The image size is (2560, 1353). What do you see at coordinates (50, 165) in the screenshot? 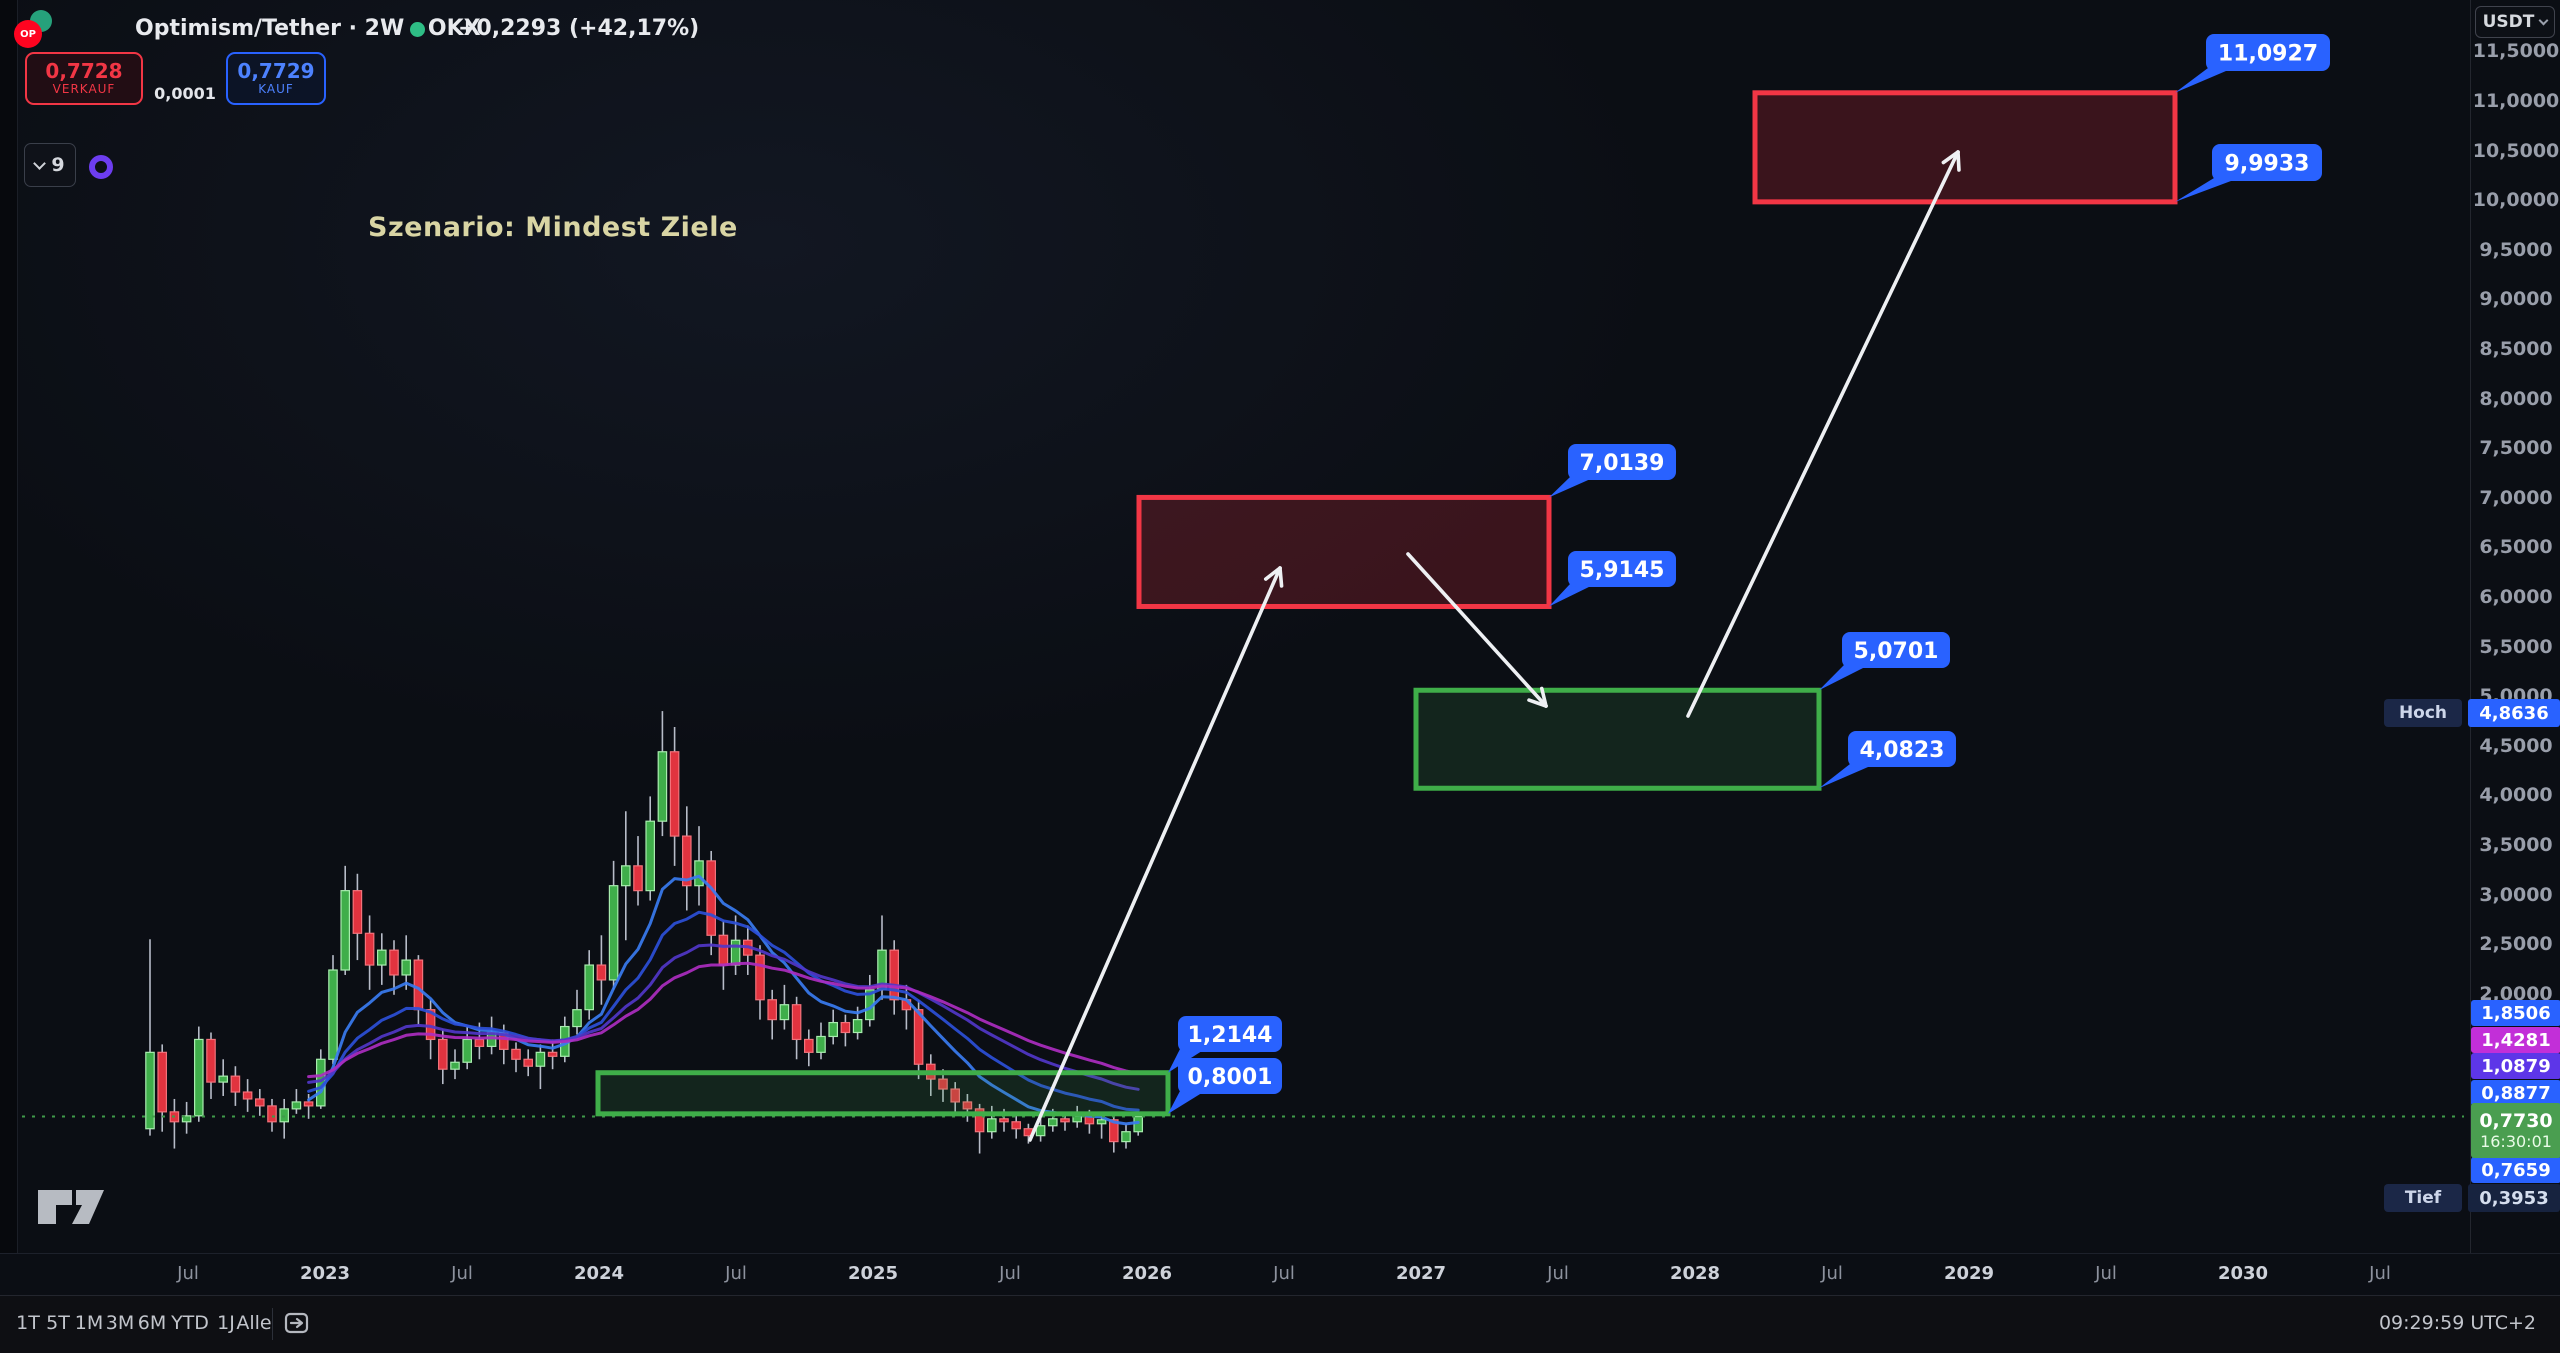
I see `indicator-collapse-button: 9` at bounding box center [50, 165].